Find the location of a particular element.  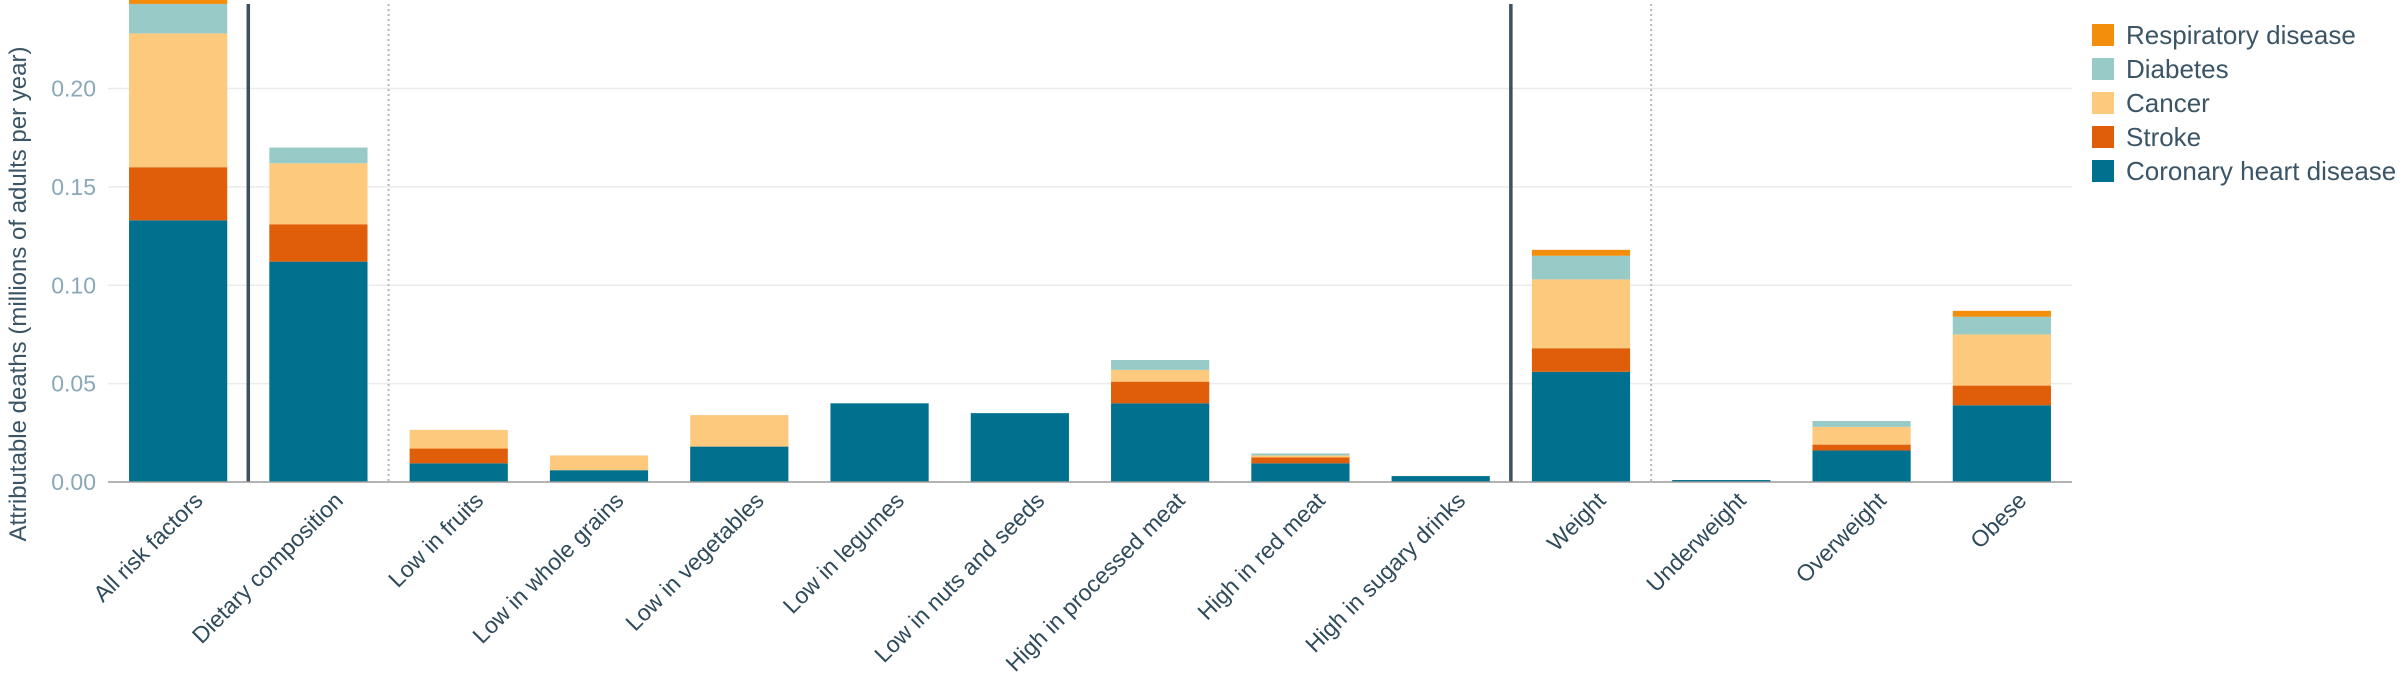

x-tick-label: All risk factors is located at coordinates (148, 547).